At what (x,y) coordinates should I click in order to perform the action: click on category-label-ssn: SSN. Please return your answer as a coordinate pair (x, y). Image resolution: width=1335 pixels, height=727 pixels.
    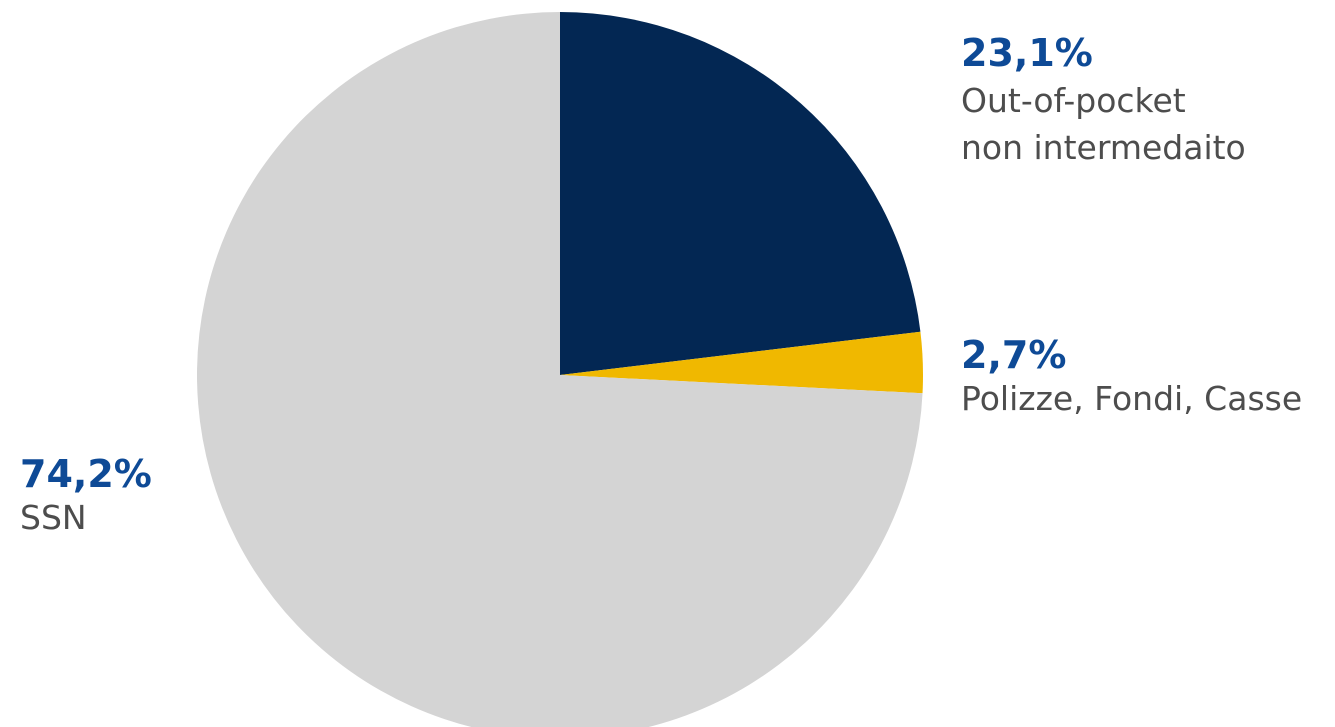
    Looking at the image, I should click on (53, 517).